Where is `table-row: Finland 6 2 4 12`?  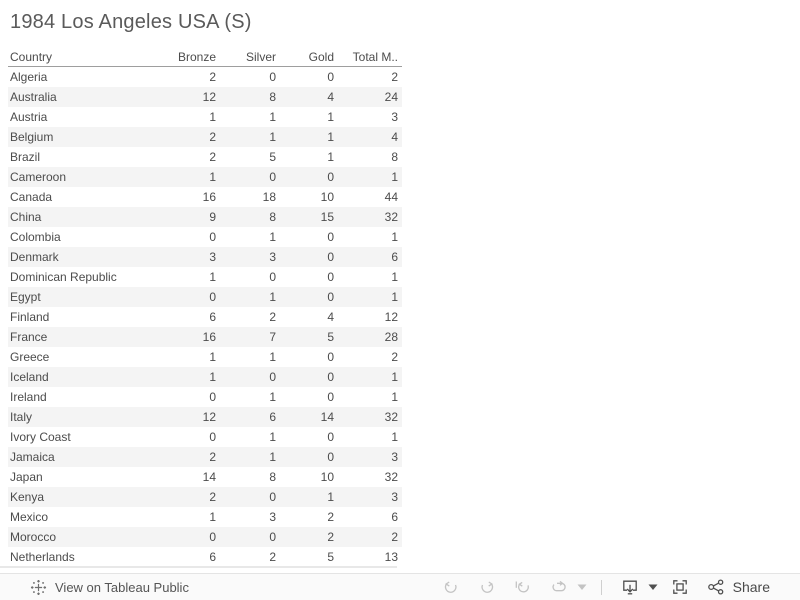
table-row: Finland 6 2 4 12 is located at coordinates (205, 317).